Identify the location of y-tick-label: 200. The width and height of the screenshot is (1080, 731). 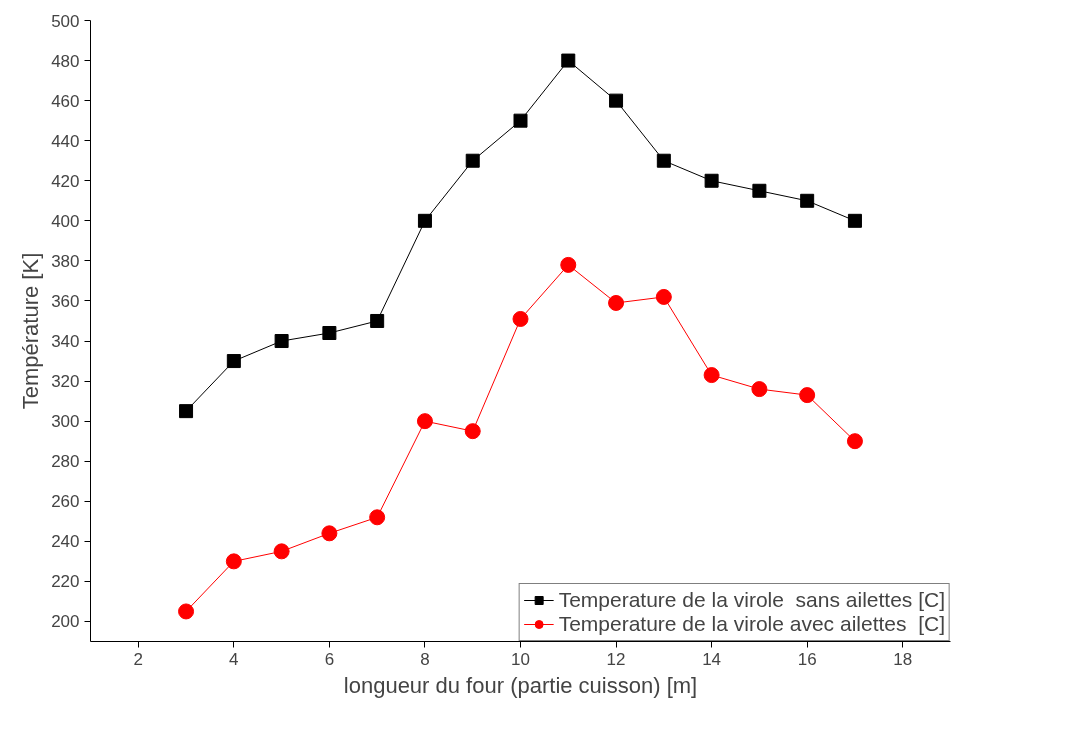
(65, 622).